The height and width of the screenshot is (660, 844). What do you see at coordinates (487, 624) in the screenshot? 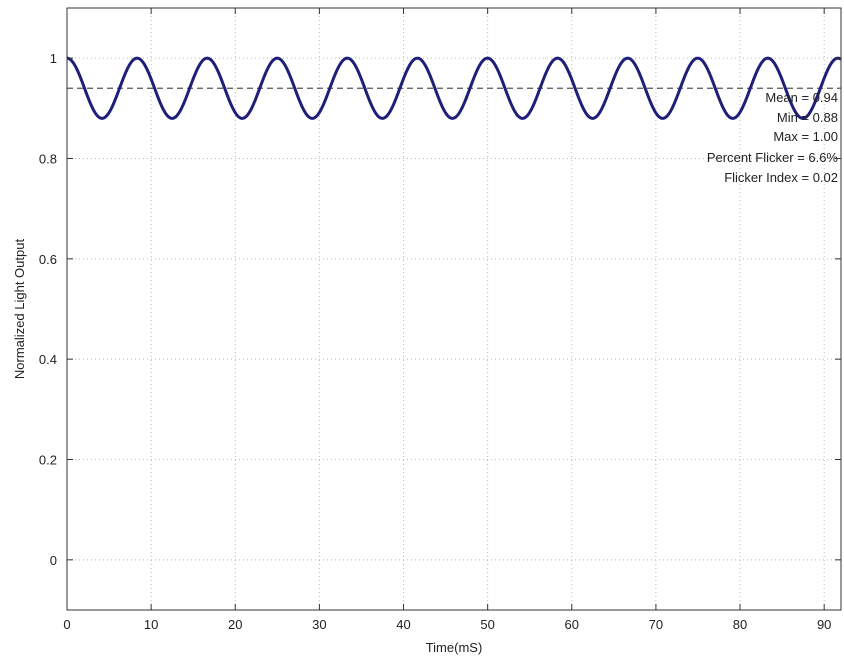
I see `x-tick-label: 50` at bounding box center [487, 624].